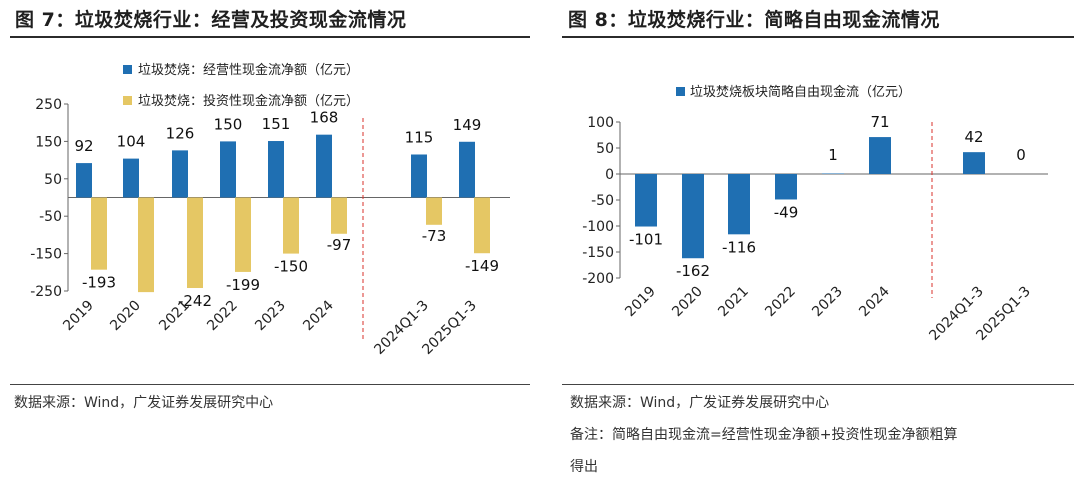 This screenshot has height=482, width=1080. Describe the element at coordinates (786, 212) in the screenshot. I see `label-fcf-2022: -49` at that location.